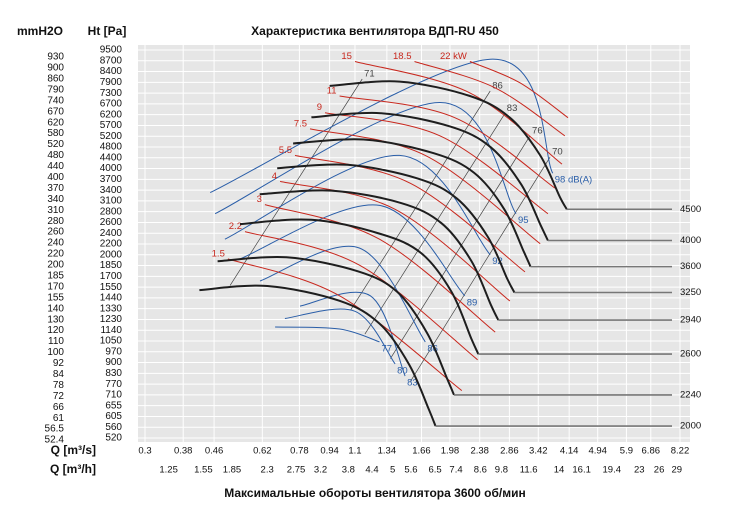 This screenshot has width=750, height=521. I want to click on y2-tick-label: 100, so click(55, 352).